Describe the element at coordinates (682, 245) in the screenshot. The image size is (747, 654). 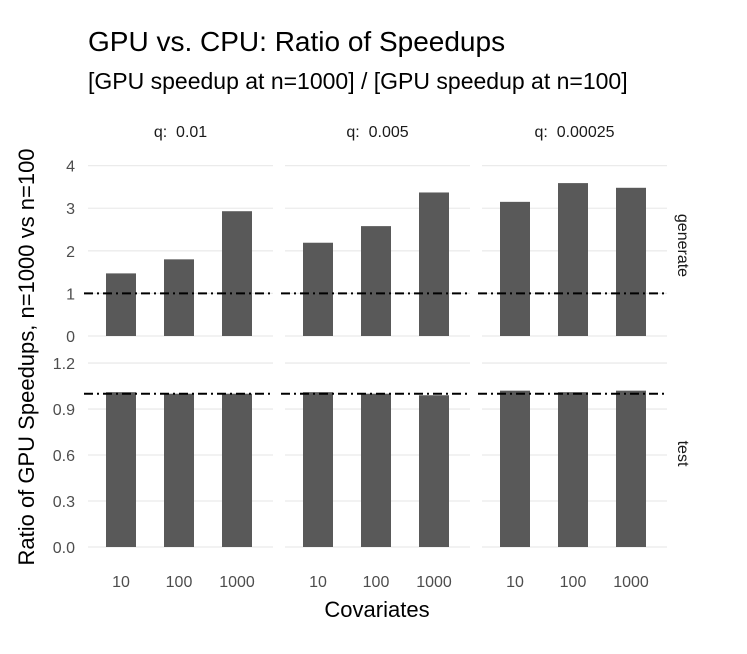
I see `facet-row-label: generate` at that location.